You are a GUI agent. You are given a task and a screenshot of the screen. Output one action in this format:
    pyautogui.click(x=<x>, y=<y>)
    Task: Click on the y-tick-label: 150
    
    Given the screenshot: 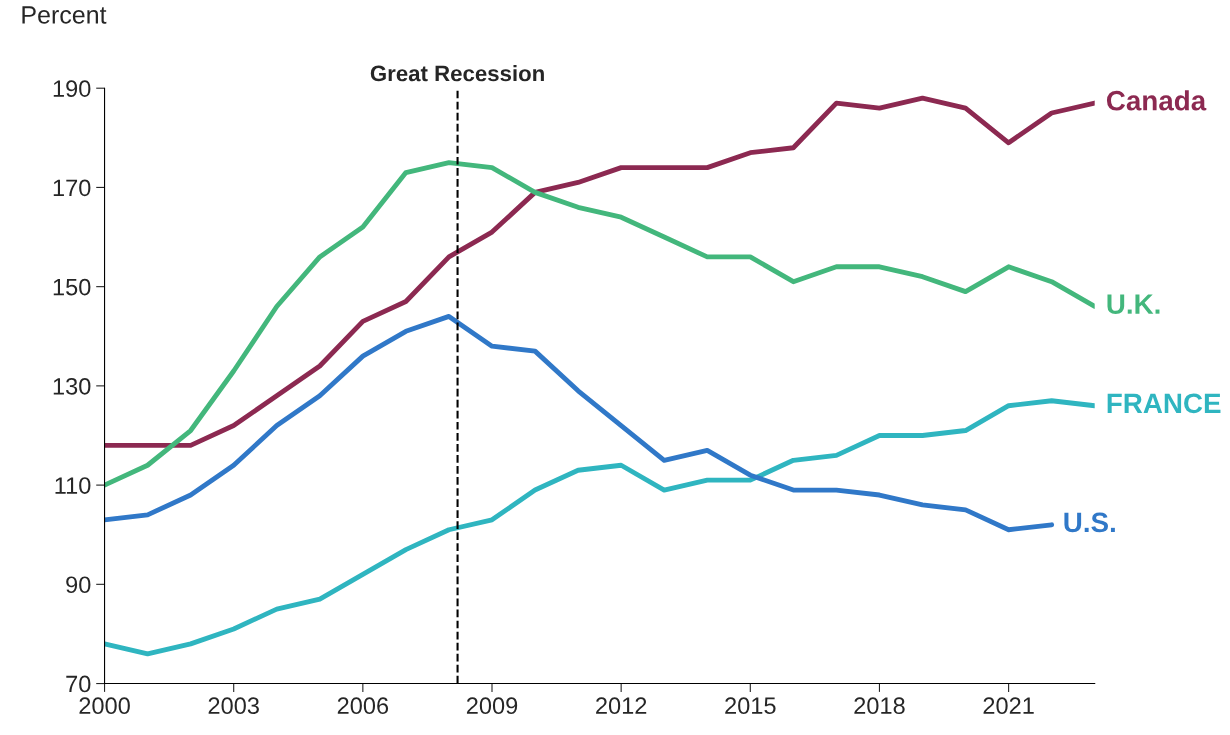 What is the action you would take?
    pyautogui.click(x=72, y=287)
    